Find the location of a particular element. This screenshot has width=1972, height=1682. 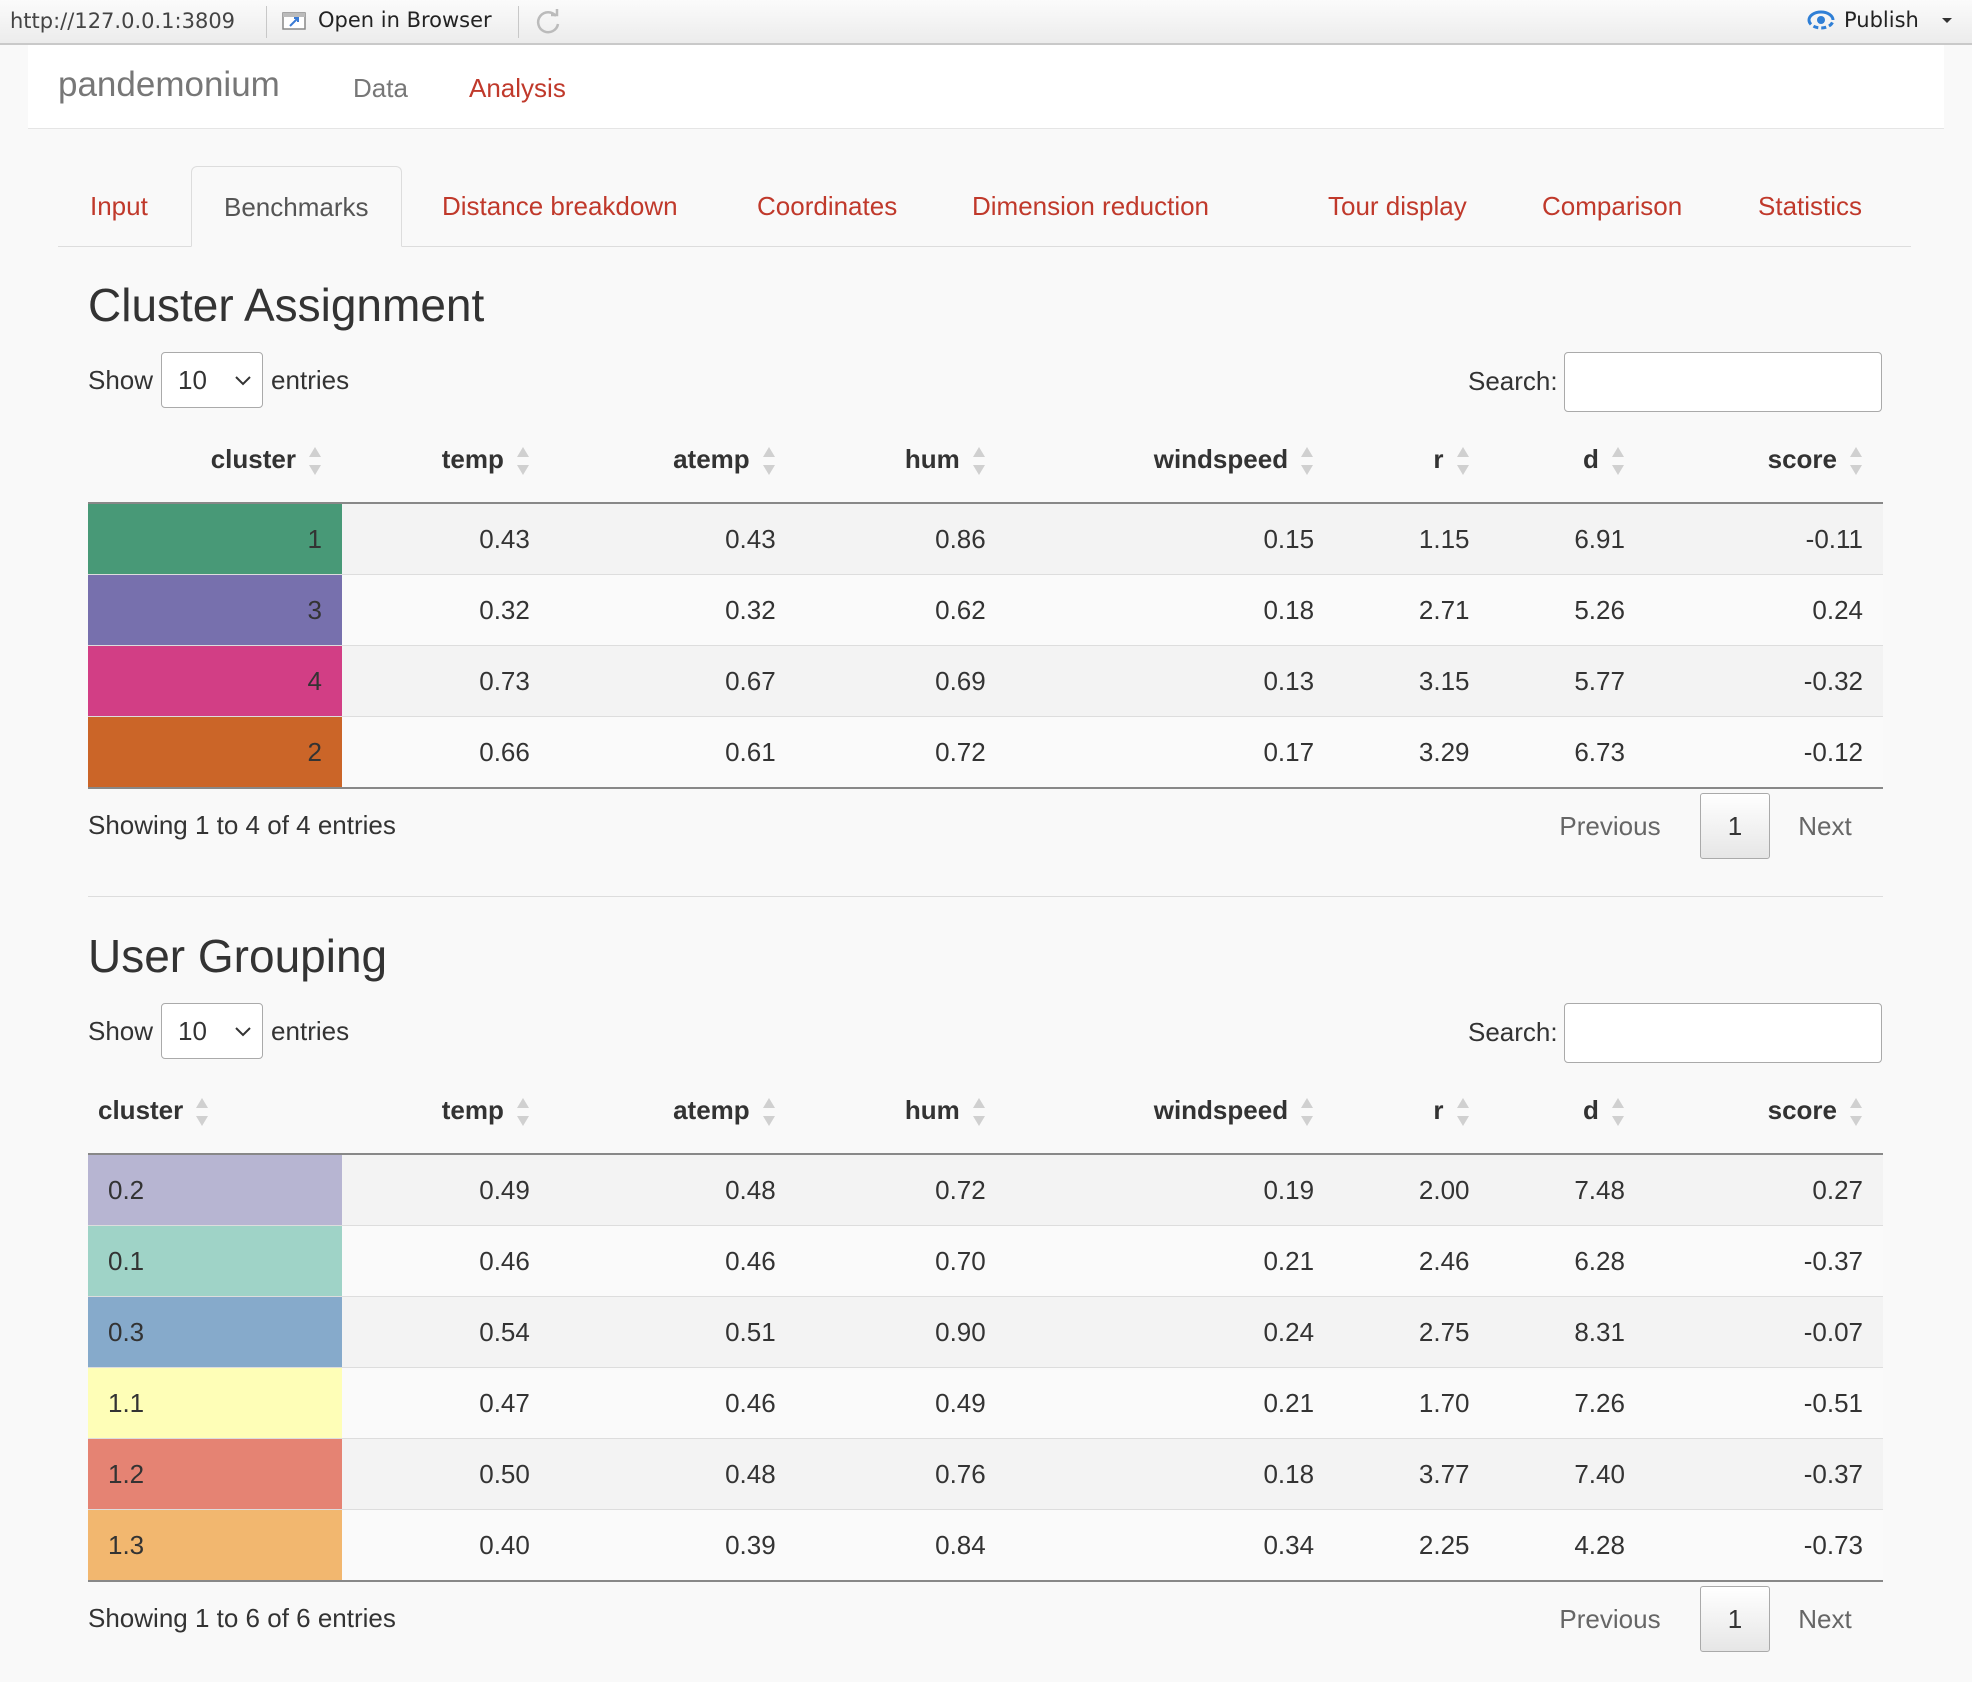

cell-hum: 0.86 is located at coordinates (900, 538).